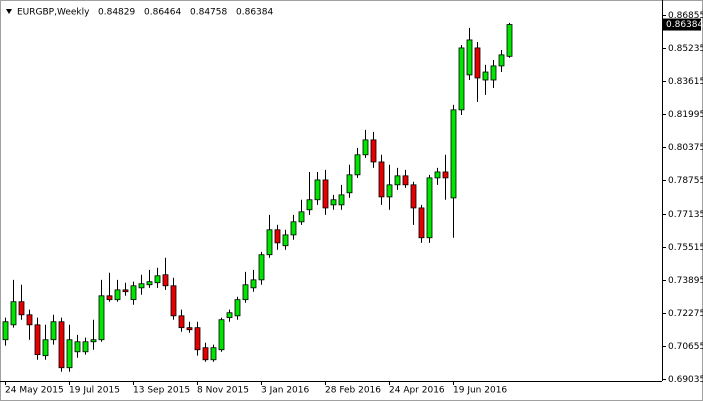 The width and height of the screenshot is (703, 401). What do you see at coordinates (685, 281) in the screenshot?
I see `y-tick-label: 0.73895` at bounding box center [685, 281].